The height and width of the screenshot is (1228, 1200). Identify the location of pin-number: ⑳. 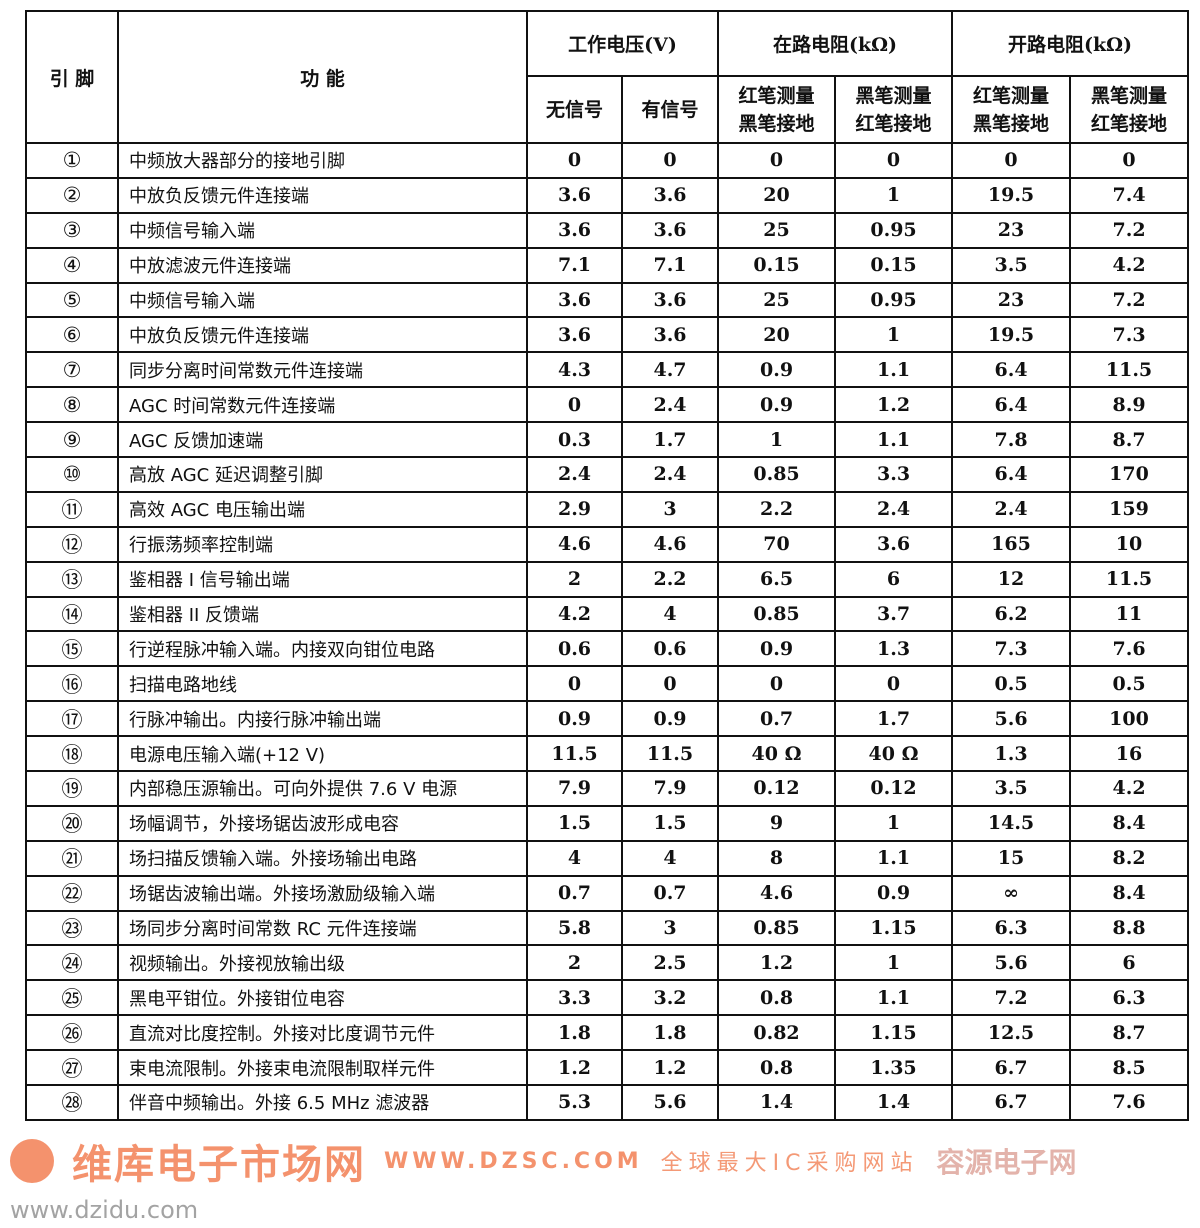
(72, 823).